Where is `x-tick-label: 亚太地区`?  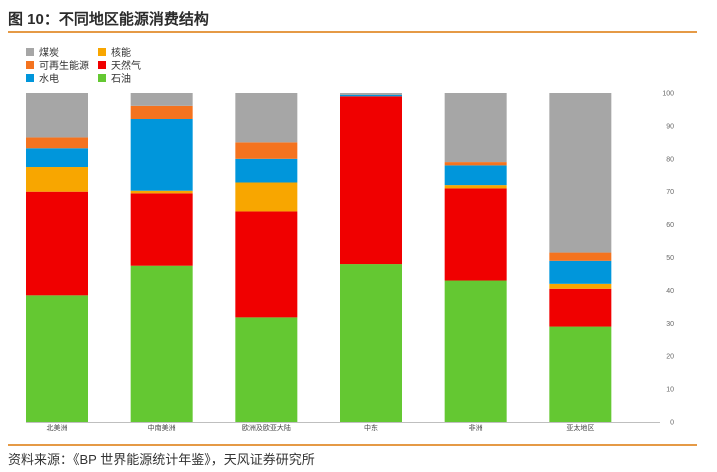
x-tick-label: 亚太地区 is located at coordinates (580, 427).